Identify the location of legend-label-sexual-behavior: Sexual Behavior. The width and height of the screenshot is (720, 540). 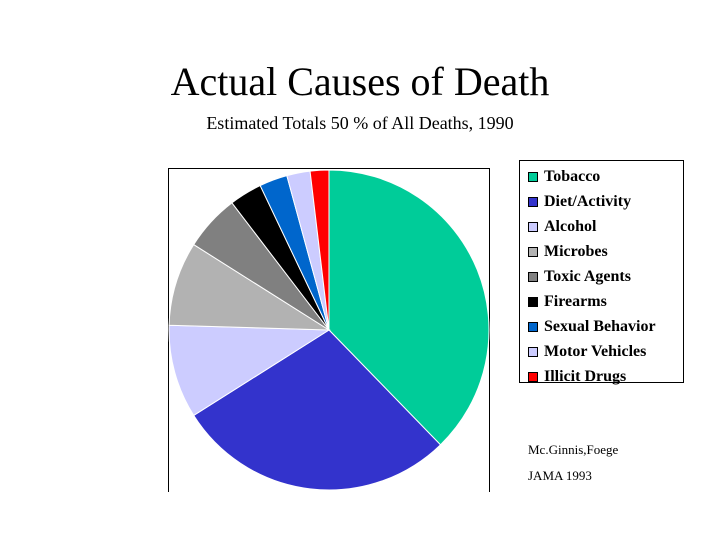
(600, 326).